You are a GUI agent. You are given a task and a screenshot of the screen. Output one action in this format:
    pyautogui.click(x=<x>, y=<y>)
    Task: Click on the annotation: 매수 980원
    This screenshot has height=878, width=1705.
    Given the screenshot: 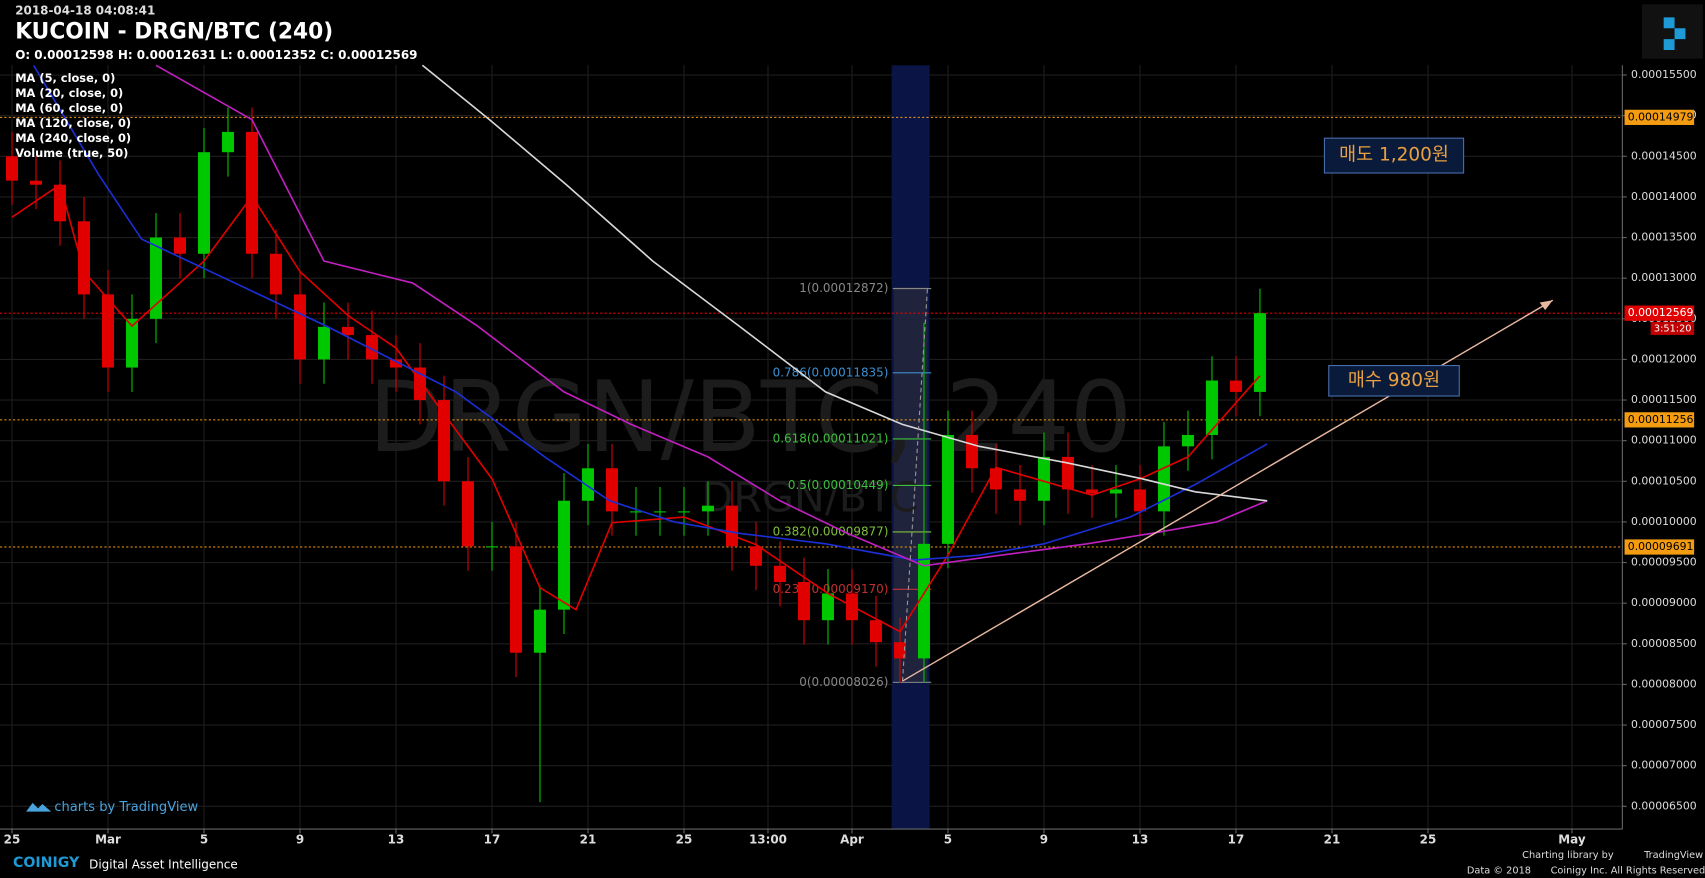 What is the action you would take?
    pyautogui.click(x=1394, y=380)
    